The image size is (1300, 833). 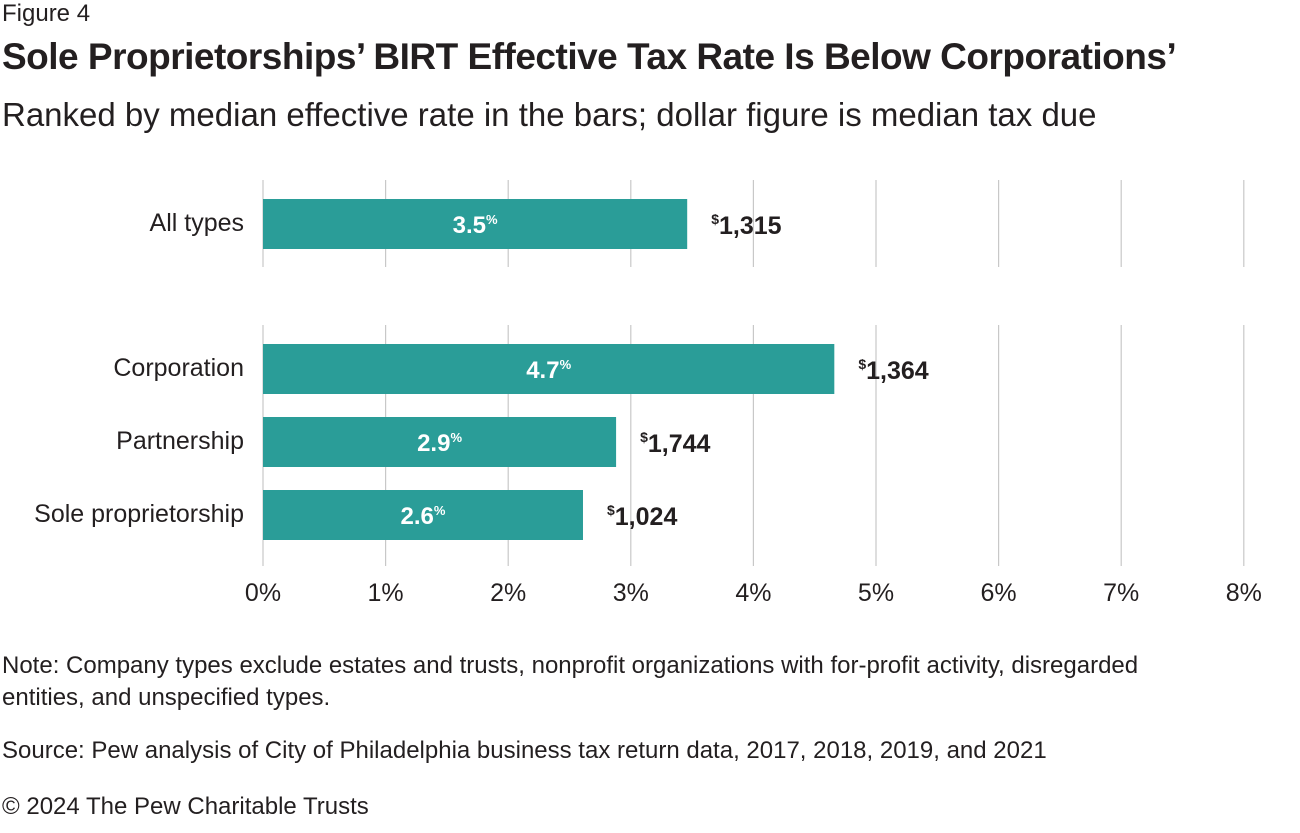 I want to click on bar-value-label: 2.9%, so click(x=439, y=443).